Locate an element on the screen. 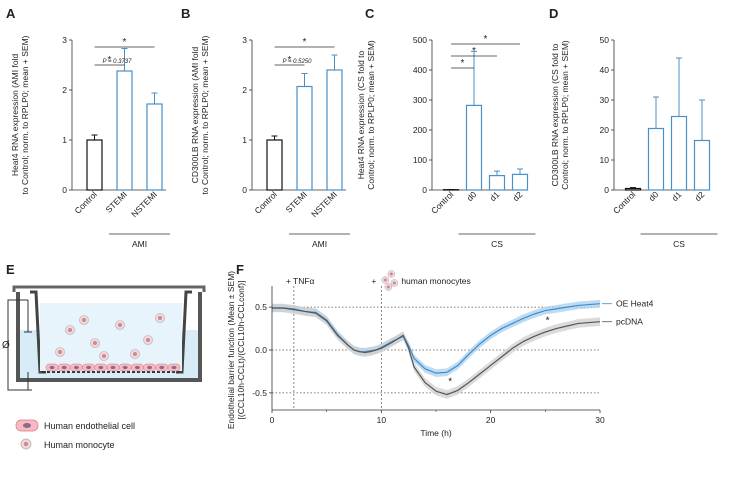 This screenshot has height=486, width=729. panel-label-c: C is located at coordinates (370, 13).